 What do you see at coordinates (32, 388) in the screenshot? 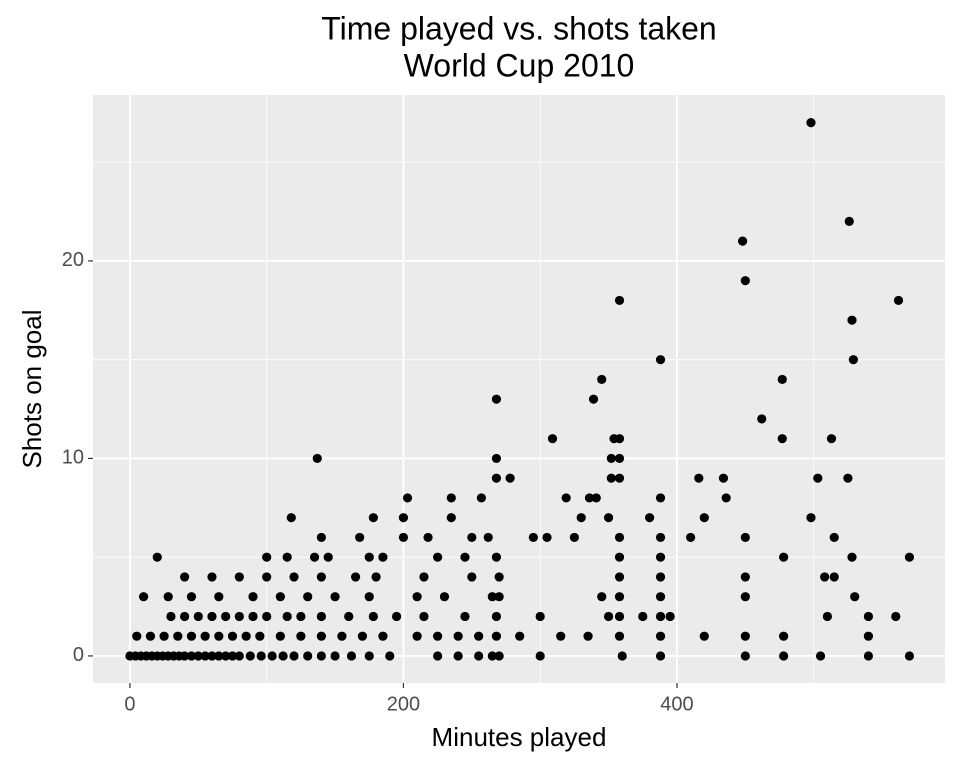
I see `y-axis-title: Shots on goal` at bounding box center [32, 388].